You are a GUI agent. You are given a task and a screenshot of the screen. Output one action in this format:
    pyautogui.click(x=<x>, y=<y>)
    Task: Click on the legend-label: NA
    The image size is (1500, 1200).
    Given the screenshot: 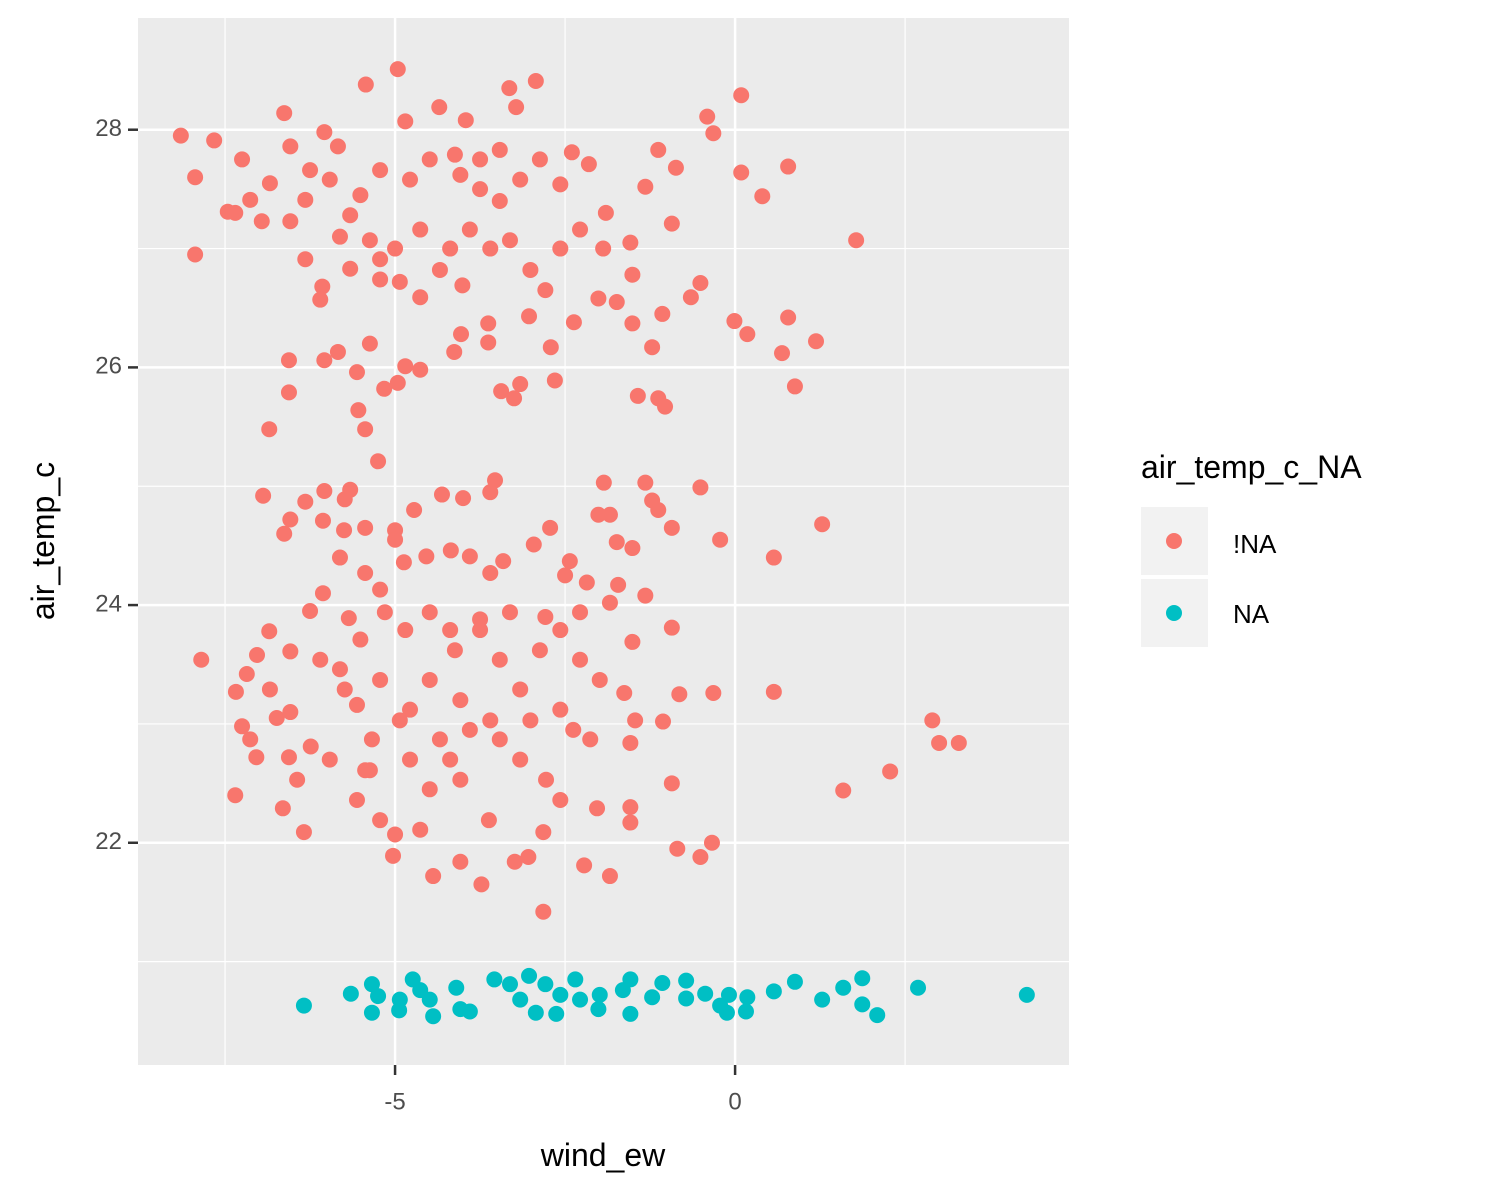 What is the action you would take?
    pyautogui.click(x=1251, y=614)
    